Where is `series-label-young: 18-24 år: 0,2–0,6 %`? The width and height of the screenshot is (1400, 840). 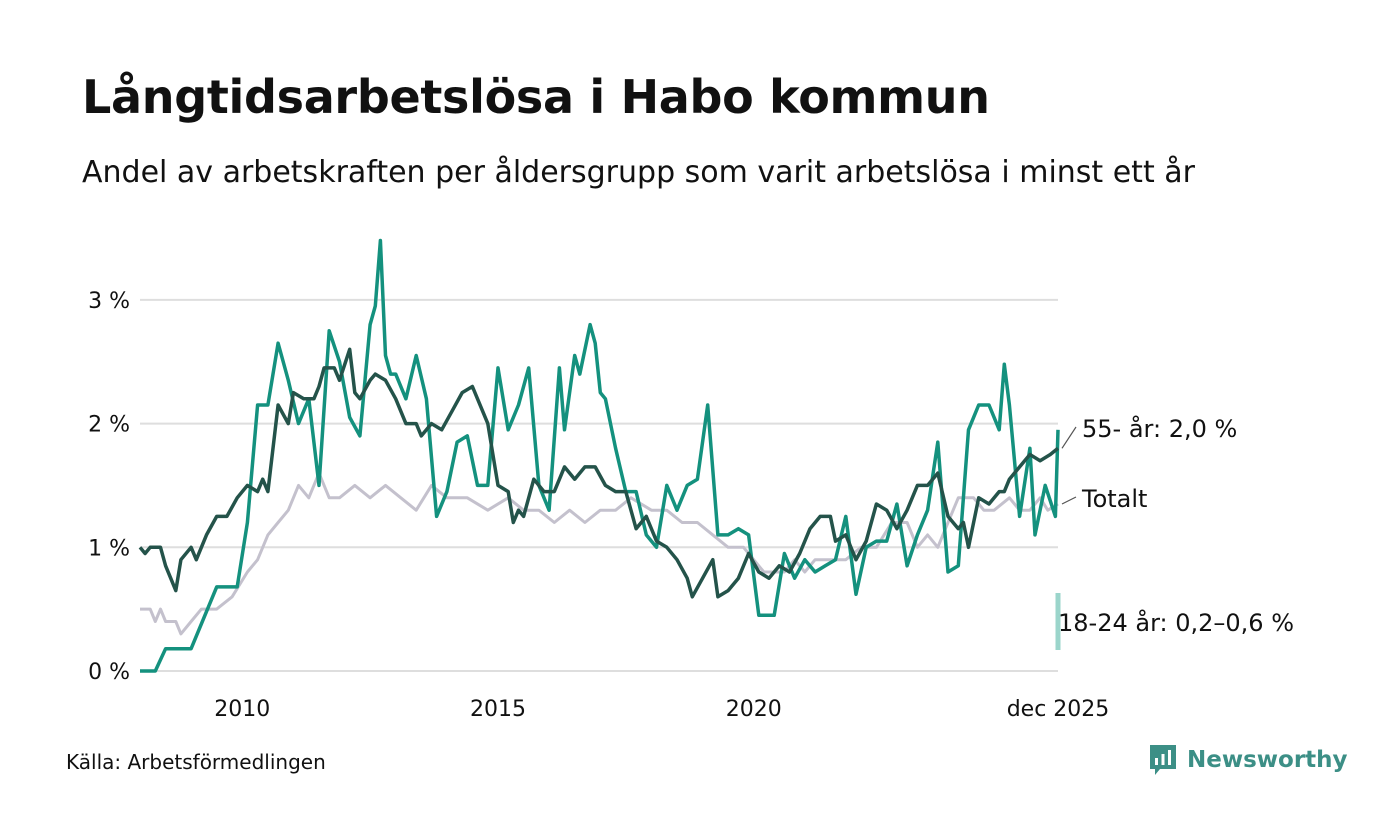
series-label-young: 18-24 år: 0,2–0,6 % is located at coordinates (1176, 622).